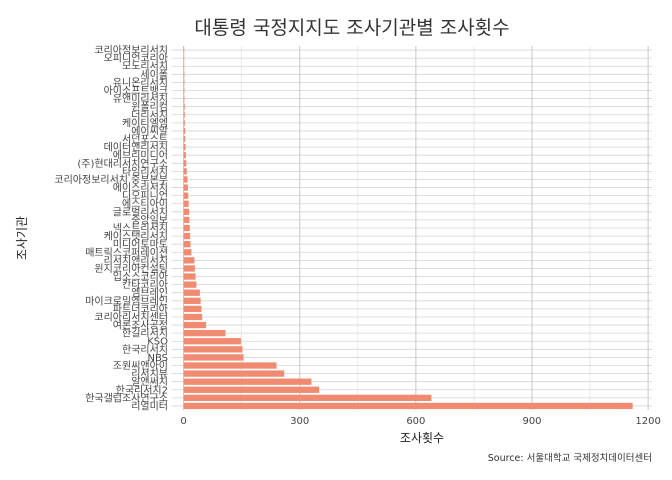 The height and width of the screenshot is (480, 672). I want to click on y-tick-label: 케이스탯리서치, so click(136, 237).